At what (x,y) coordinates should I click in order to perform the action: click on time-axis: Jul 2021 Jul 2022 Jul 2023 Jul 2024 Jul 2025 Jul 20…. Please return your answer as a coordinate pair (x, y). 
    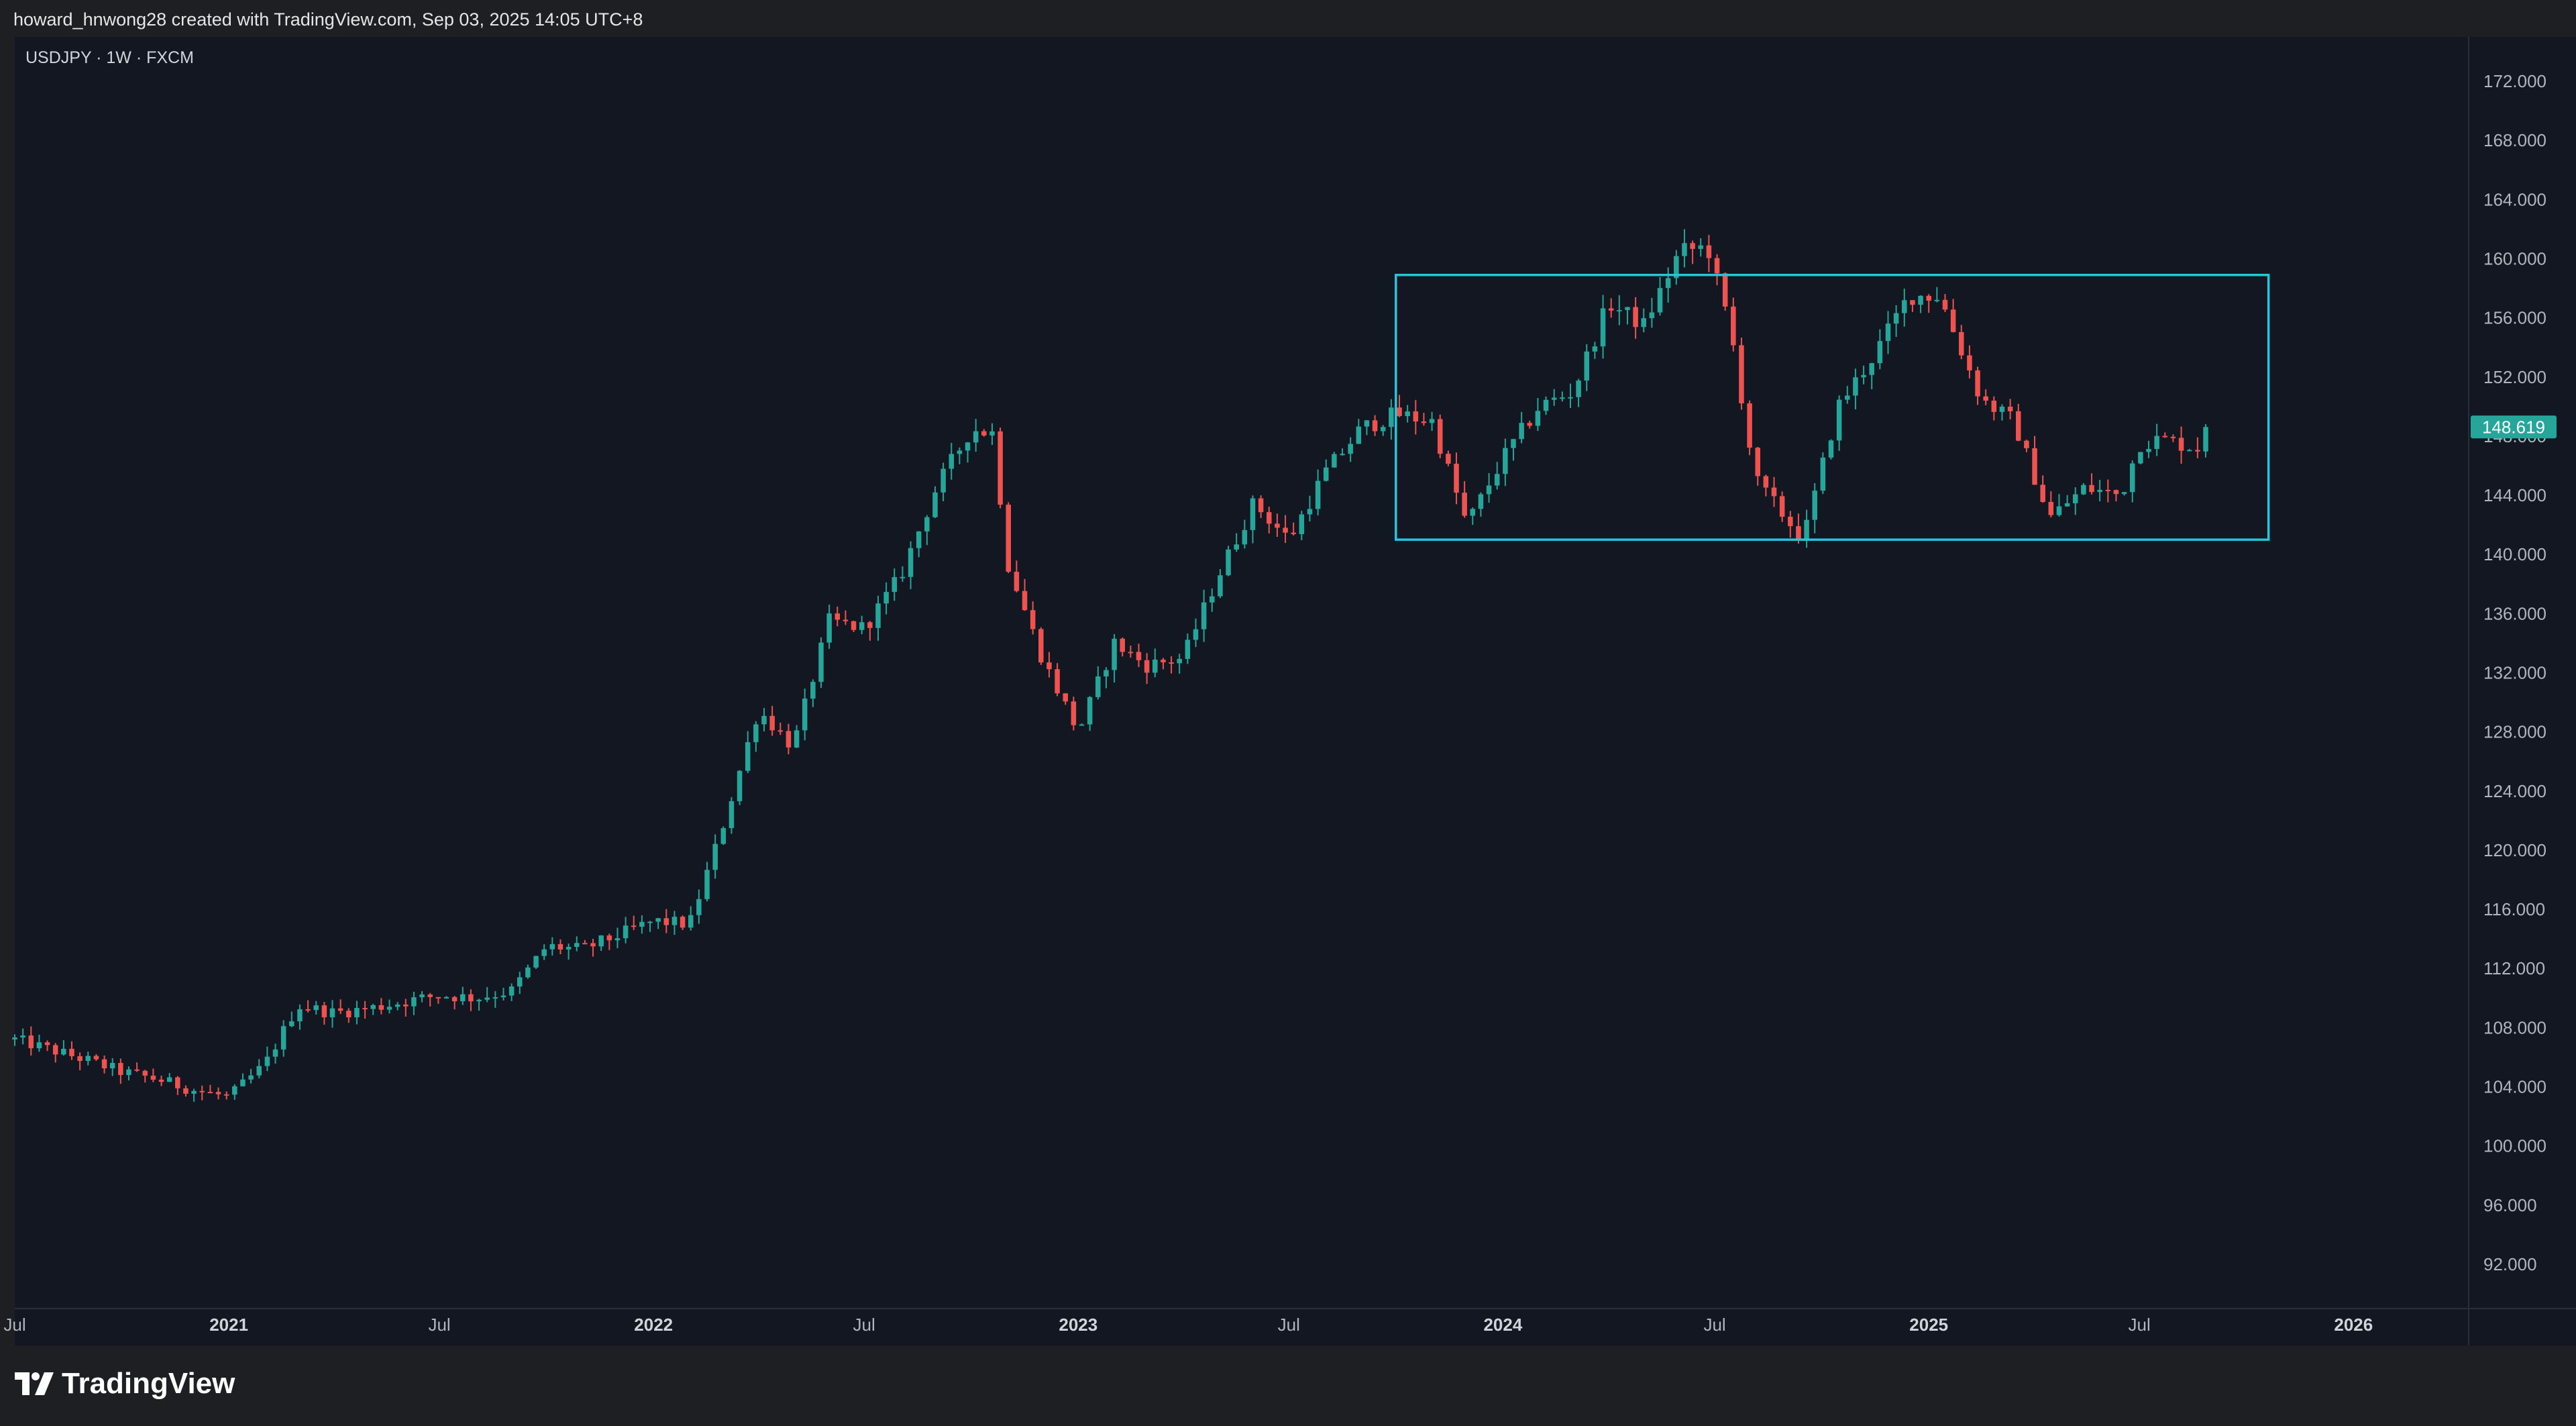
    Looking at the image, I should click on (1188, 1325).